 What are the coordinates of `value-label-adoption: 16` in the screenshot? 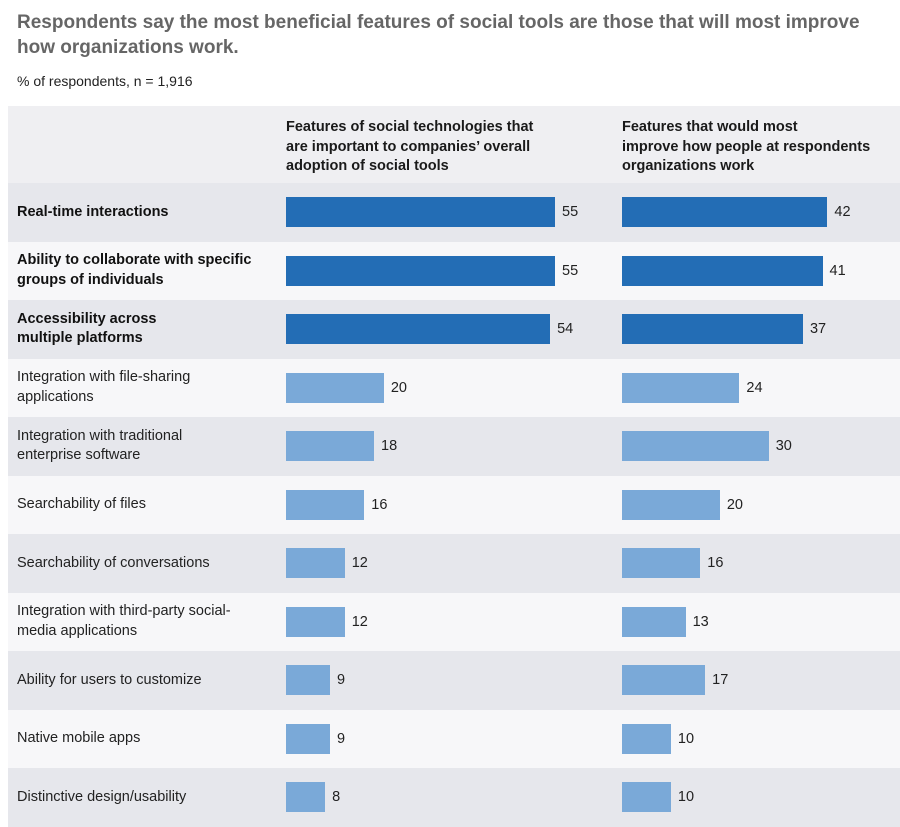 It's located at (379, 504).